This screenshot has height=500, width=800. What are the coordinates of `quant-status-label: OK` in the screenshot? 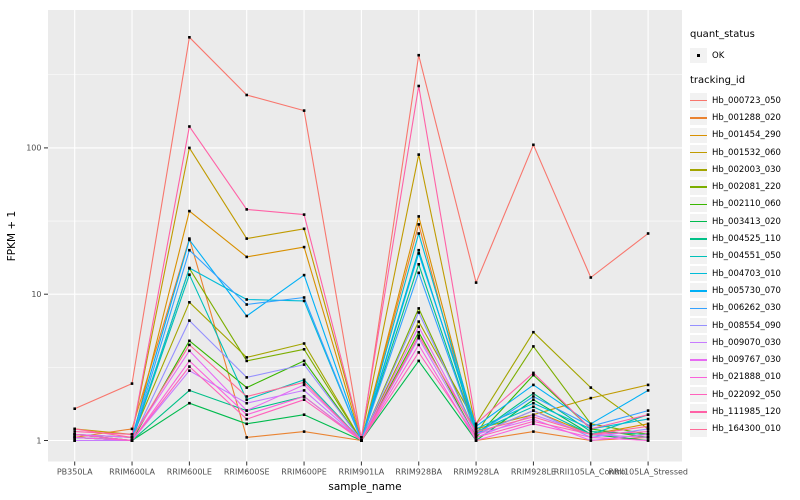 It's located at (718, 55).